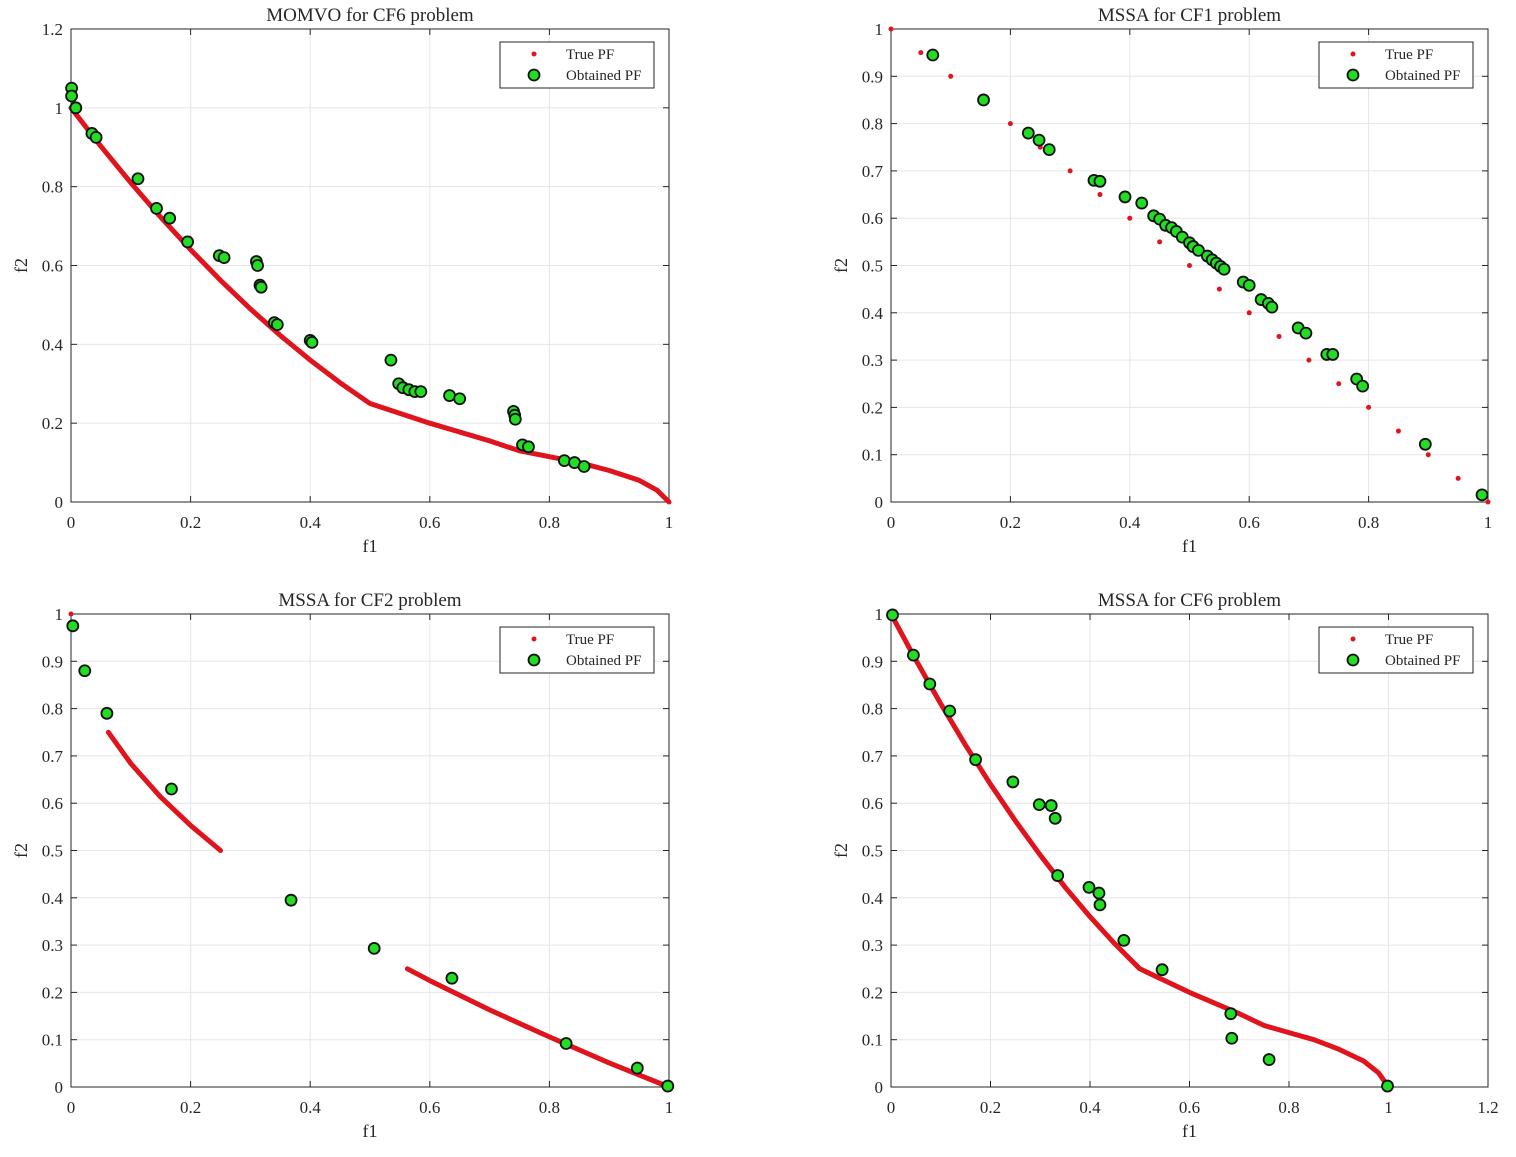 The width and height of the screenshot is (1516, 1157). What do you see at coordinates (872, 803) in the screenshot?
I see `y-tick-label: 0.6` at bounding box center [872, 803].